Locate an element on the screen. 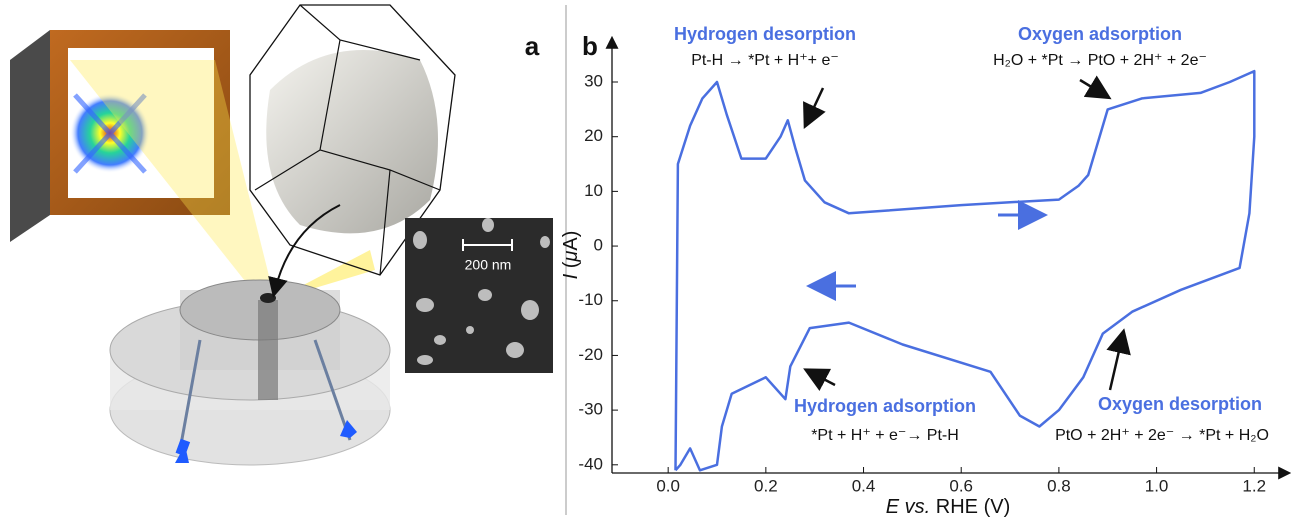 This screenshot has width=1304, height=519. y-label-part: μ is located at coordinates (571, 257).